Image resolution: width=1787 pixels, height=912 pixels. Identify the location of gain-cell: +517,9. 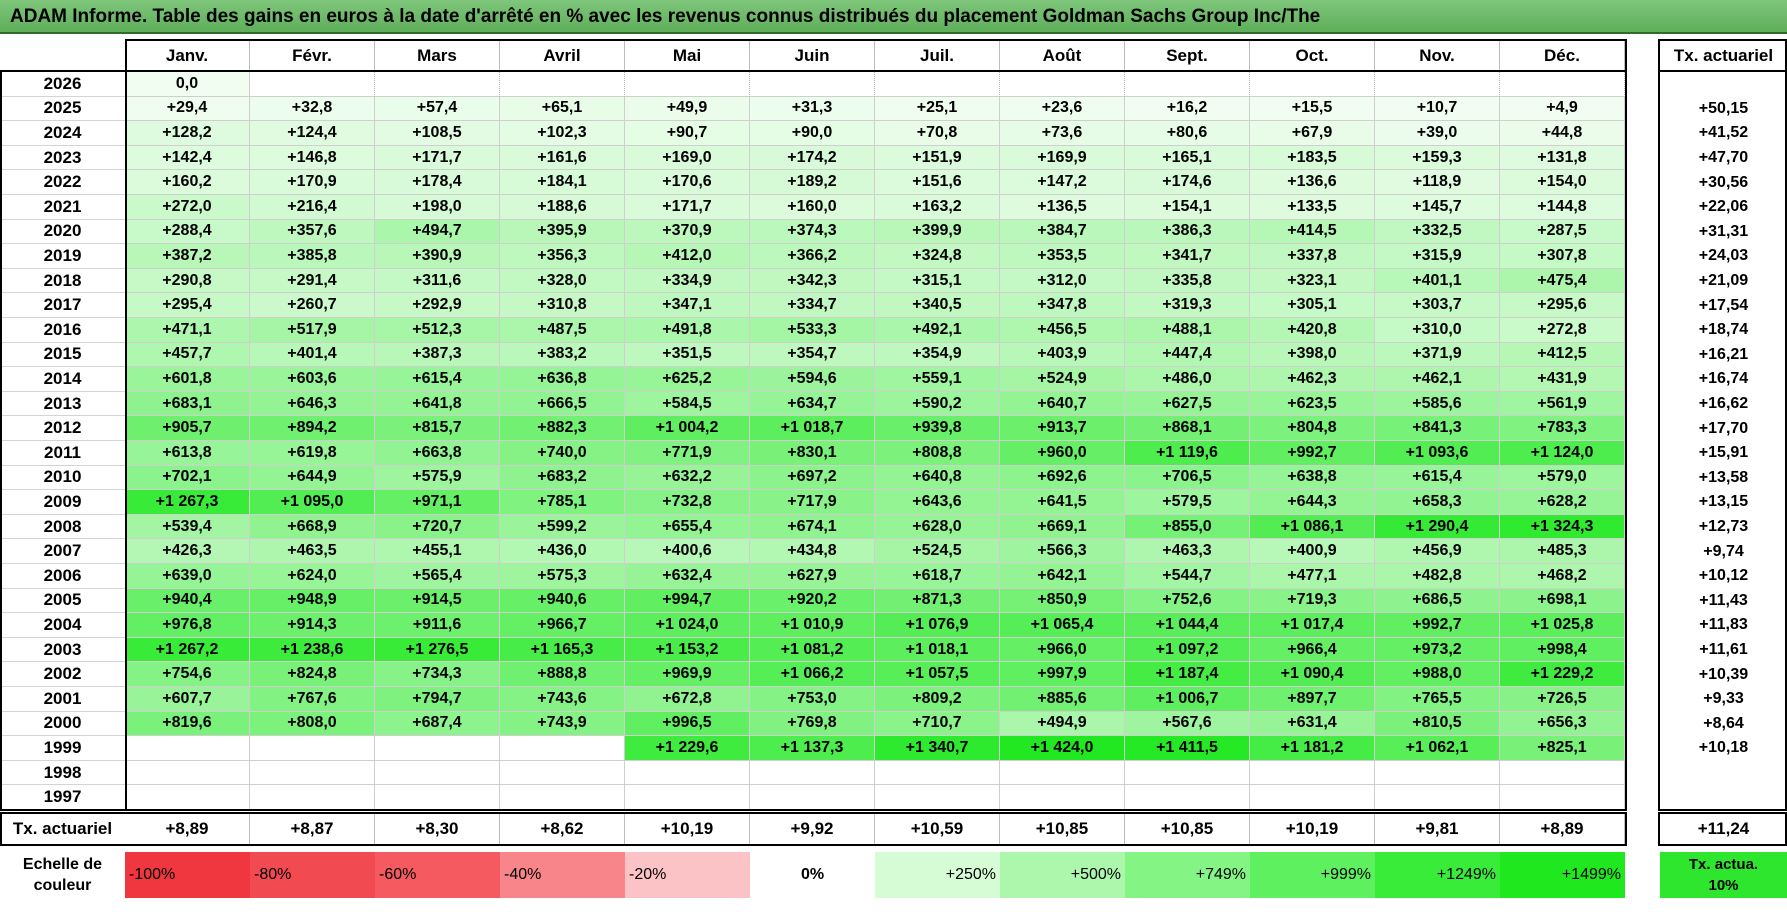
(312, 330).